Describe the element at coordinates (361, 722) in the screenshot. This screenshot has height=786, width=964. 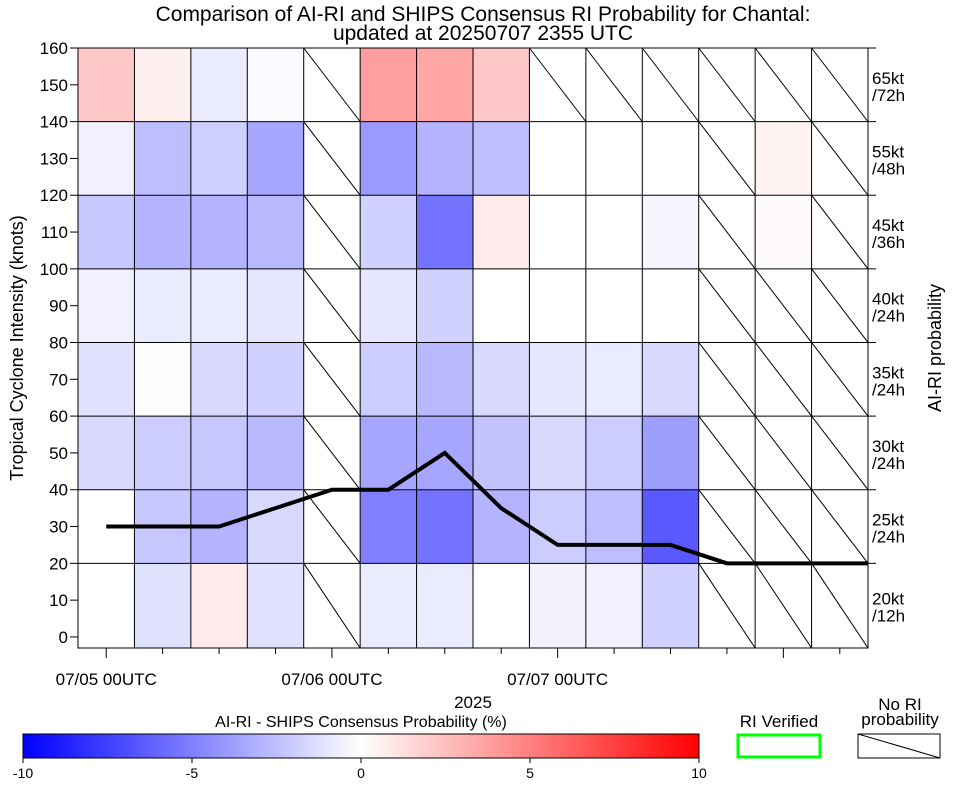
I see `colorbar-label: AI-RI - SHIPS Consensus Probability (%)` at that location.